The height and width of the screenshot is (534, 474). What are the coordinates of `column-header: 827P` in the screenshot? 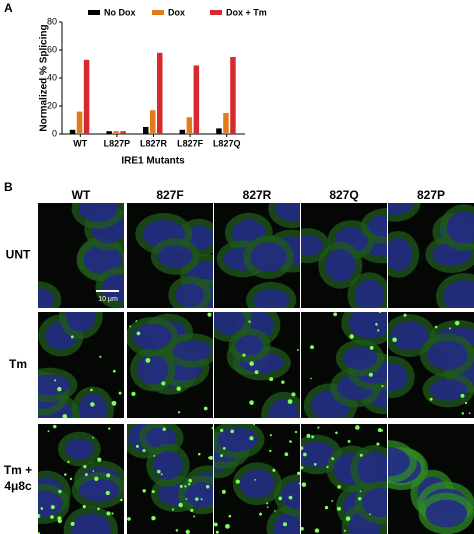 It's located at (431, 195).